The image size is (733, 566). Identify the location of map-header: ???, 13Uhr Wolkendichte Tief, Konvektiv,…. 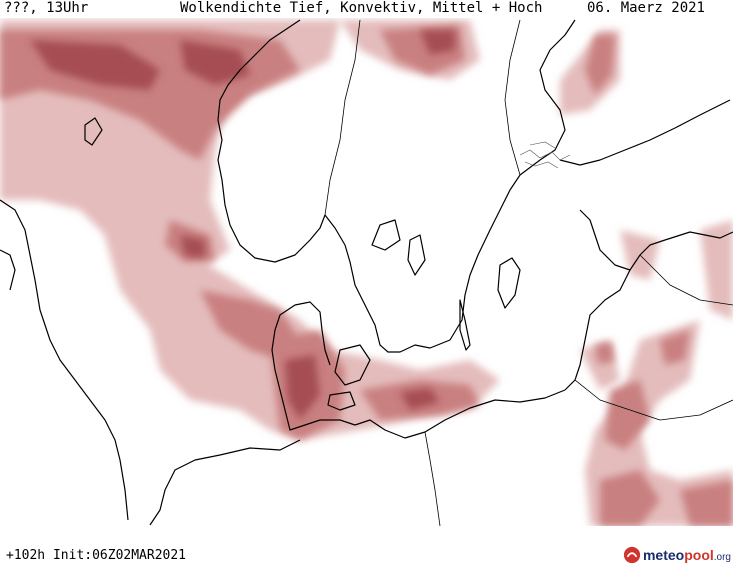
(366, 10).